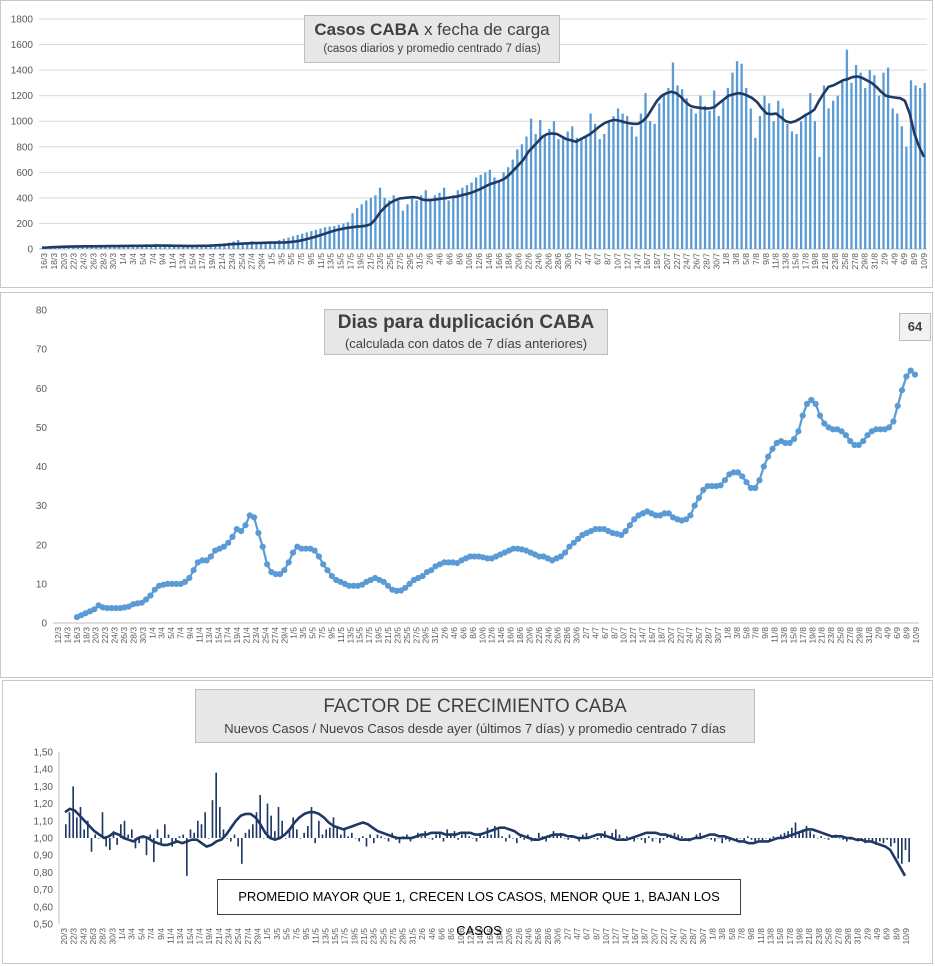 The width and height of the screenshot is (935, 966). What do you see at coordinates (699, 635) in the screenshot?
I see `x-tick-label: 26/7` at bounding box center [699, 635].